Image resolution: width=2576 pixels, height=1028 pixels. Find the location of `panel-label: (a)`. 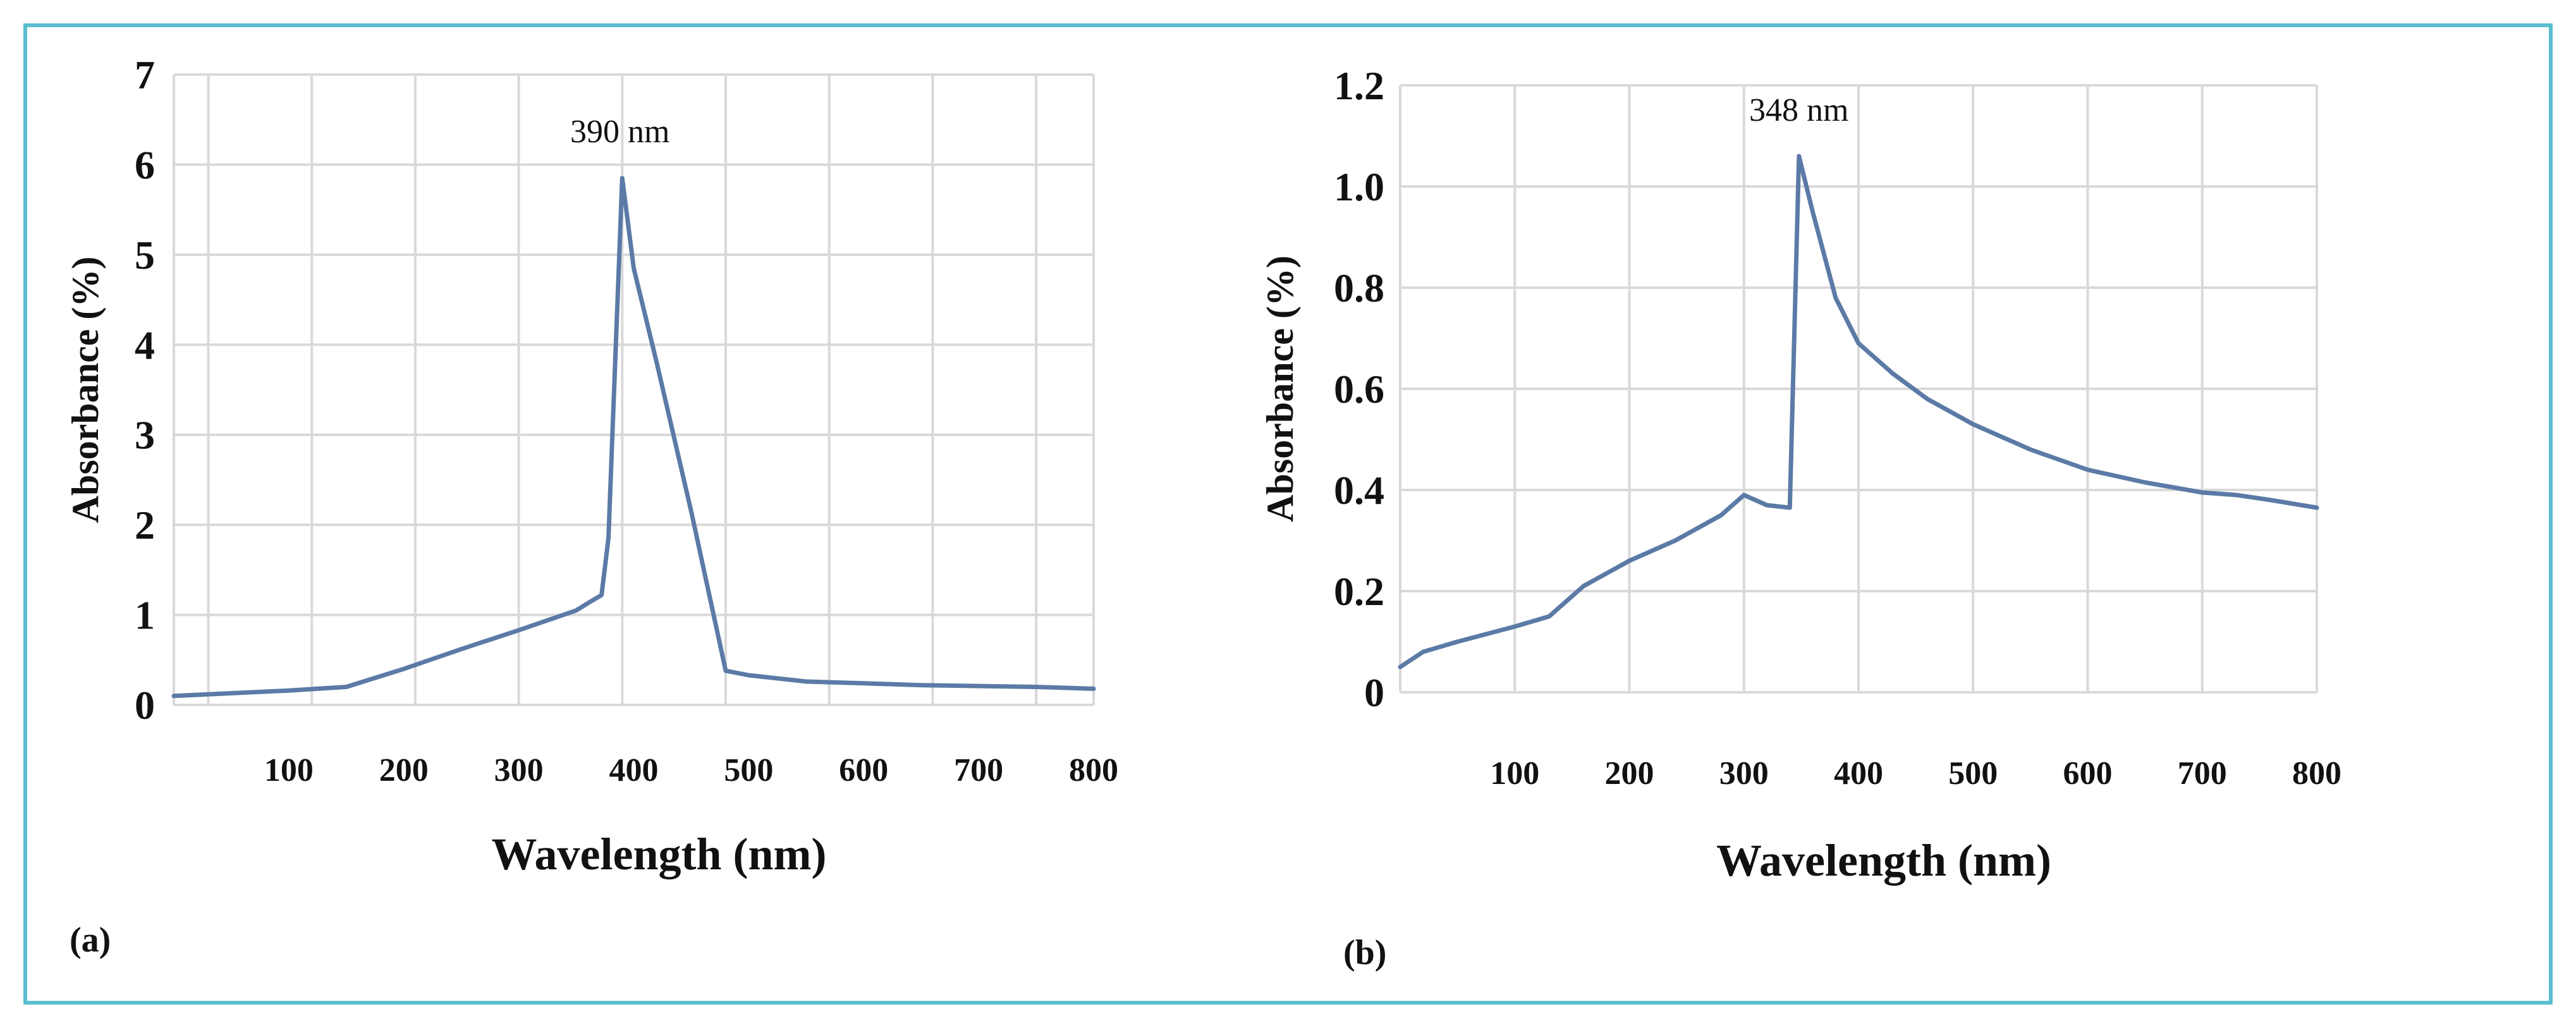

panel-label: (a) is located at coordinates (90, 940).